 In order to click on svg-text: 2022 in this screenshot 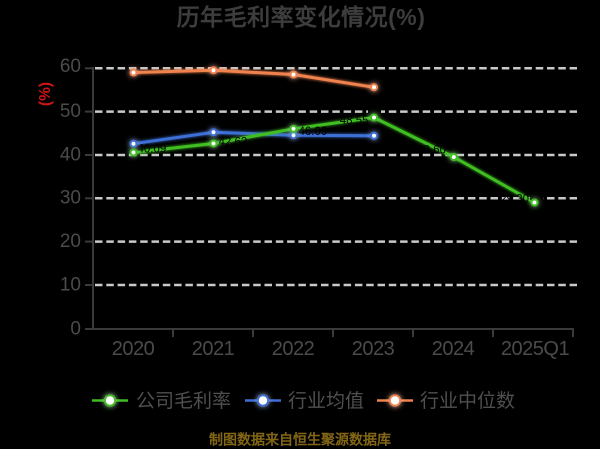, I will do `click(293, 349)`.